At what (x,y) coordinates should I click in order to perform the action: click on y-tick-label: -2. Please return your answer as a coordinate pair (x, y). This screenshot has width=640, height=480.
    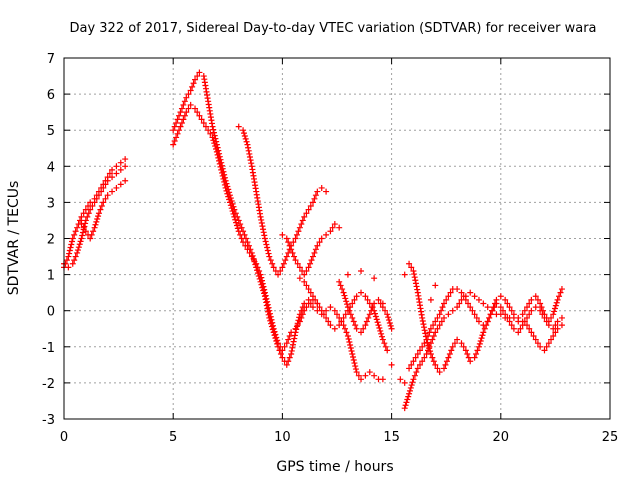
    Looking at the image, I should click on (48, 384).